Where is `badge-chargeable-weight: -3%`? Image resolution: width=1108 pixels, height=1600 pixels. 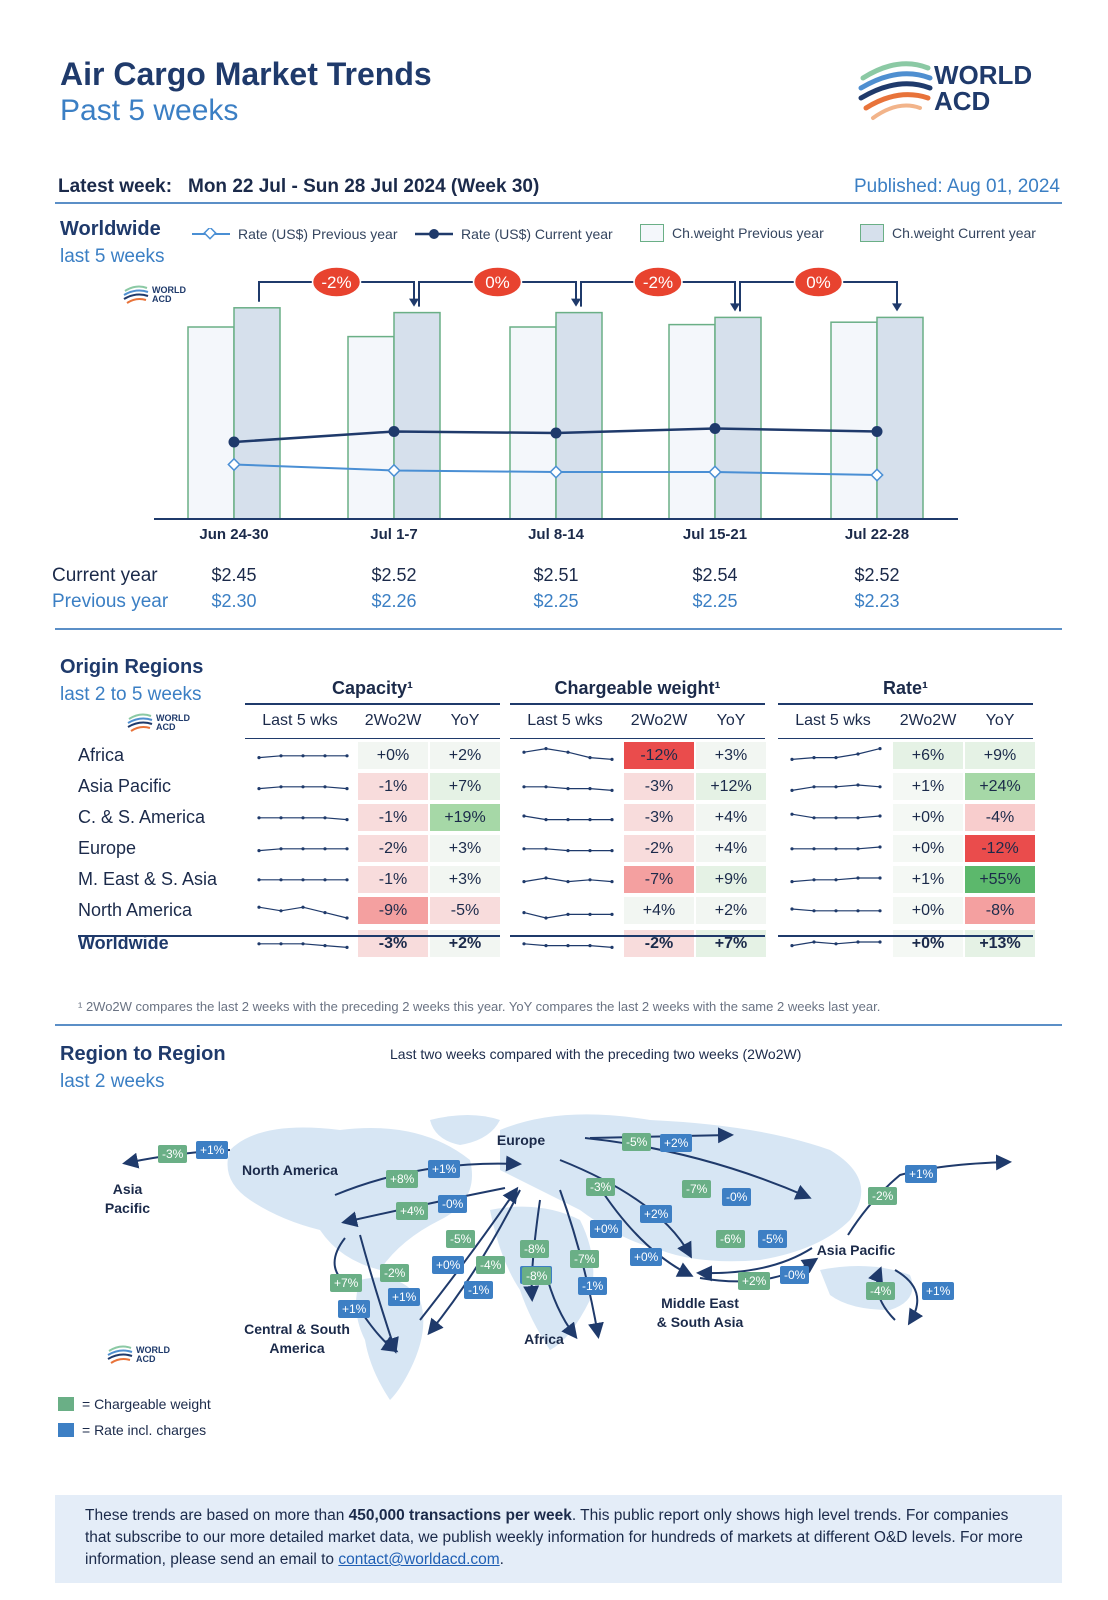
badge-chargeable-weight: -3% is located at coordinates (601, 1187).